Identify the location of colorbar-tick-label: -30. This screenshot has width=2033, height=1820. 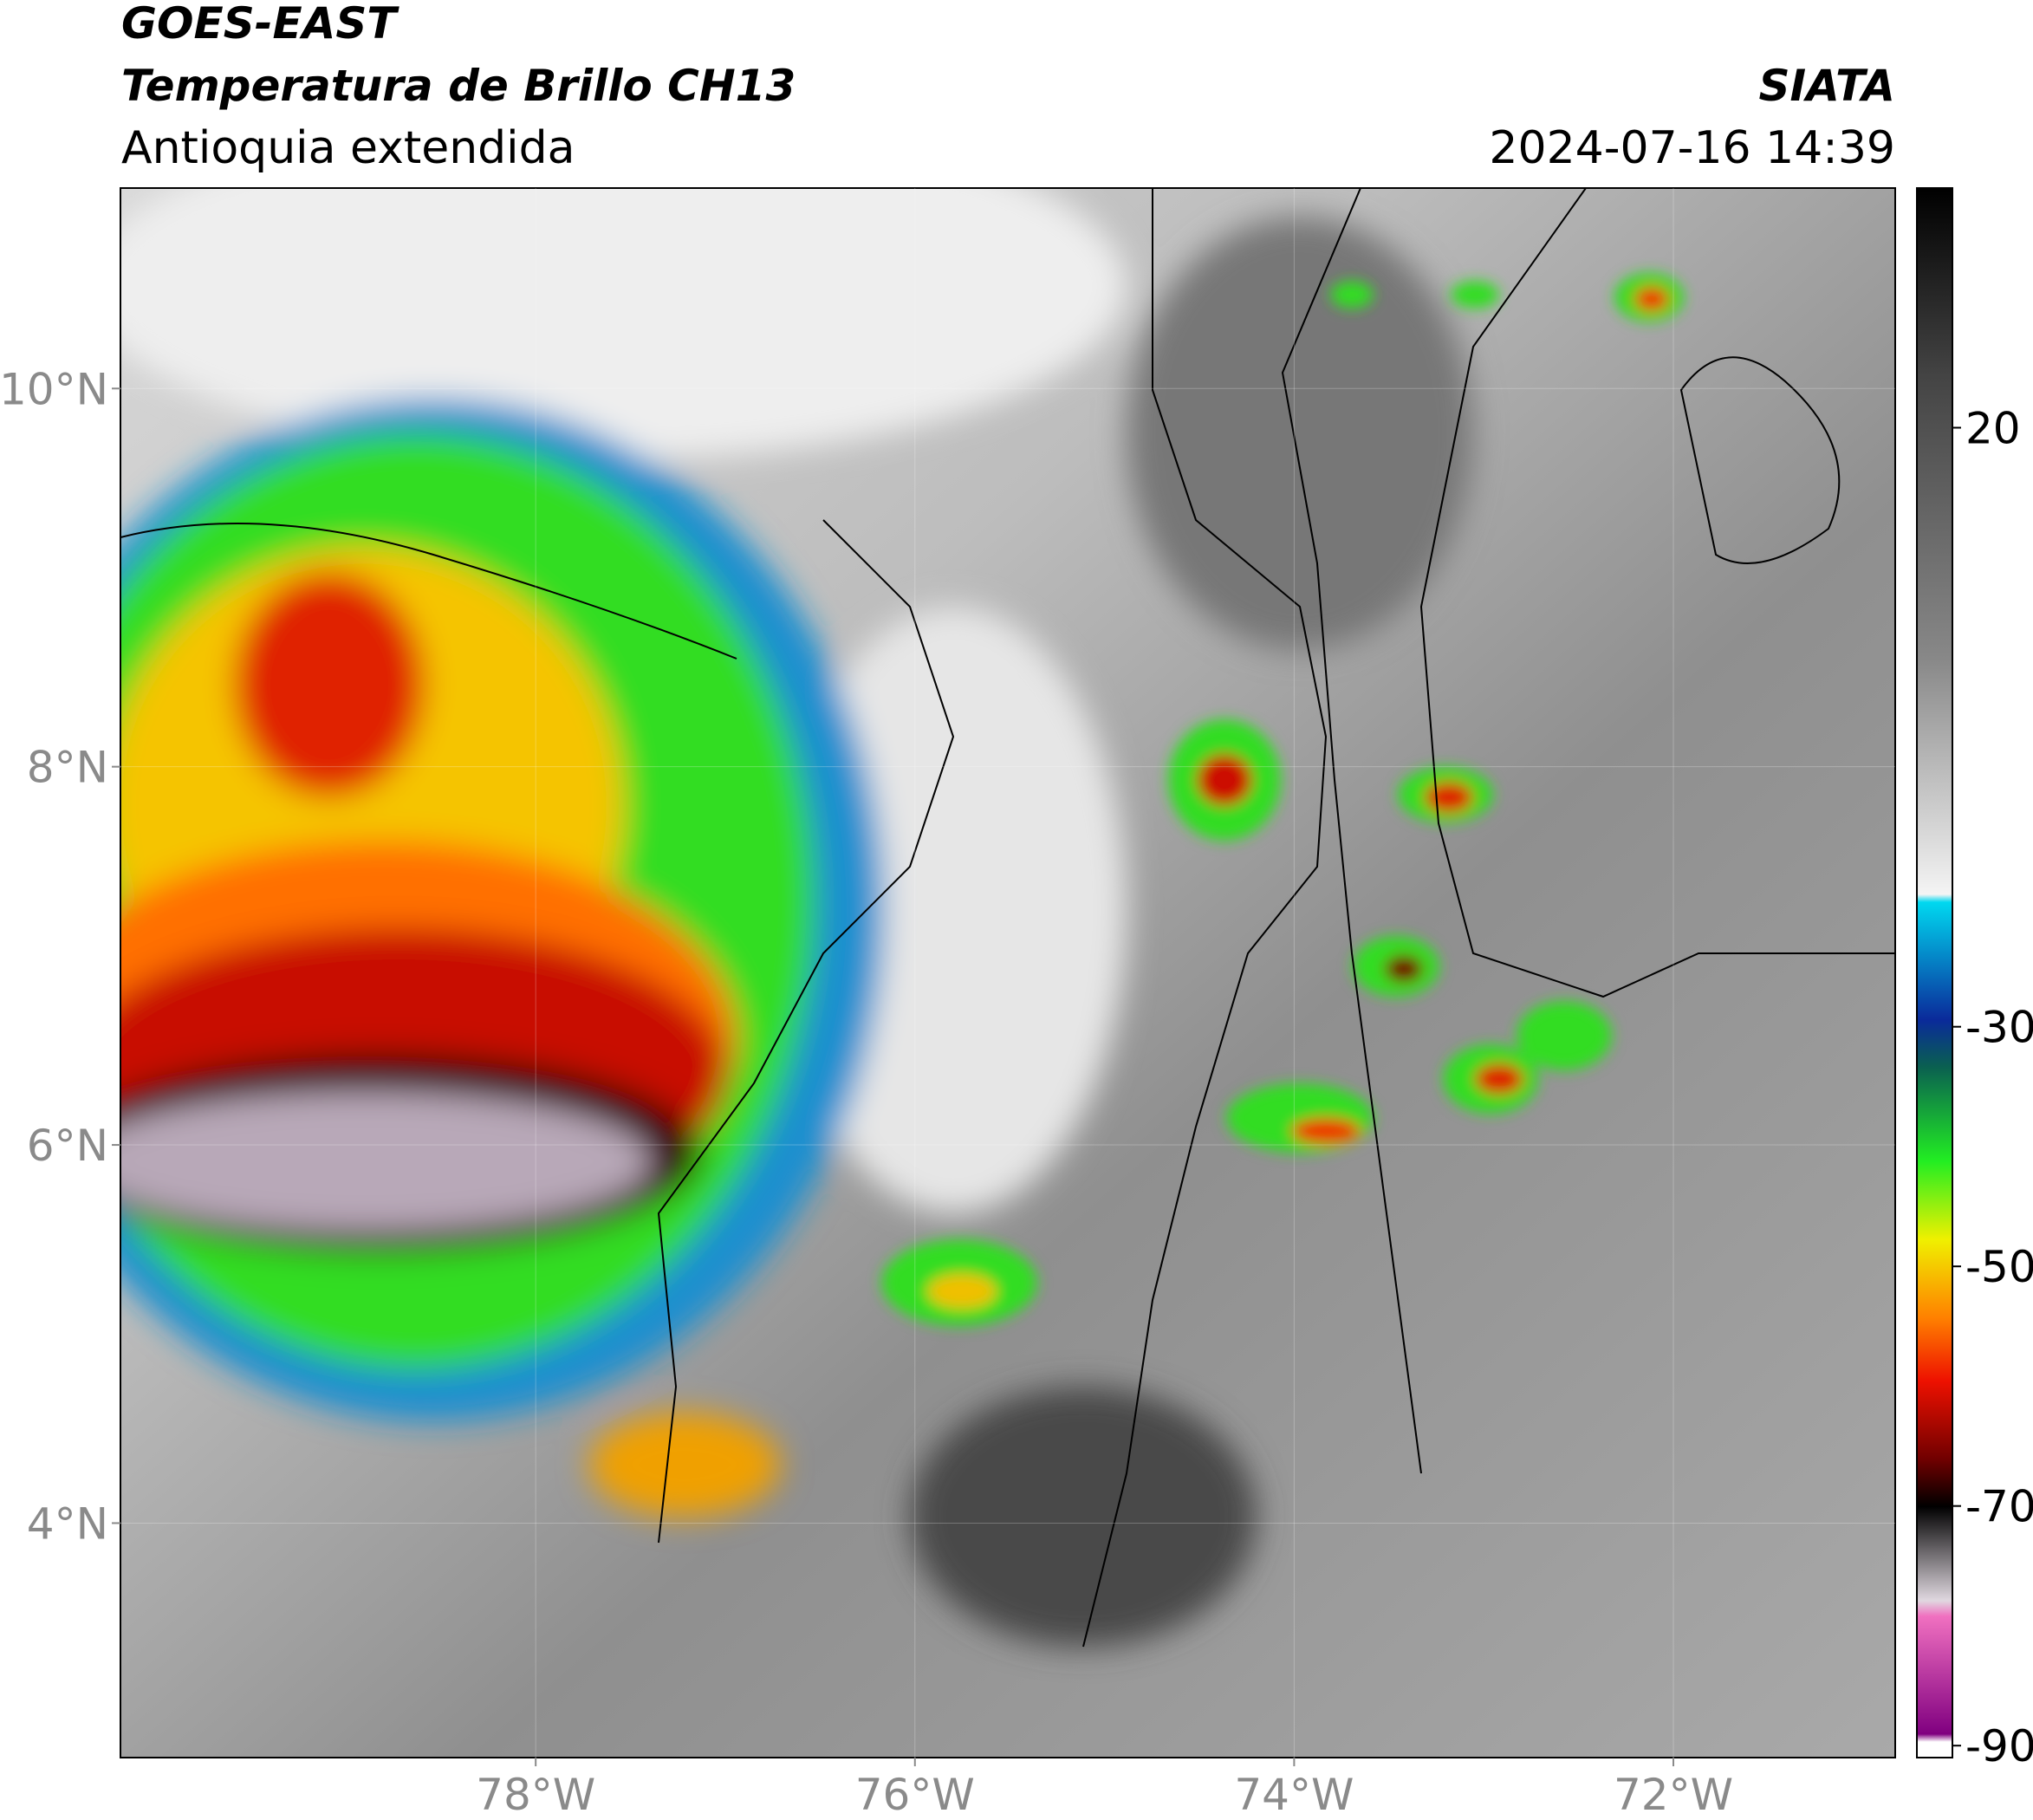
(1999, 1028).